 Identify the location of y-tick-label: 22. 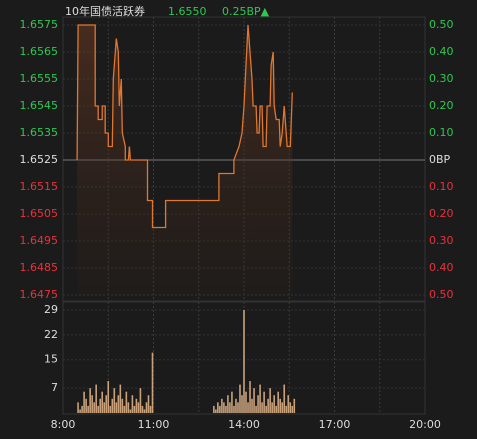
(51, 334).